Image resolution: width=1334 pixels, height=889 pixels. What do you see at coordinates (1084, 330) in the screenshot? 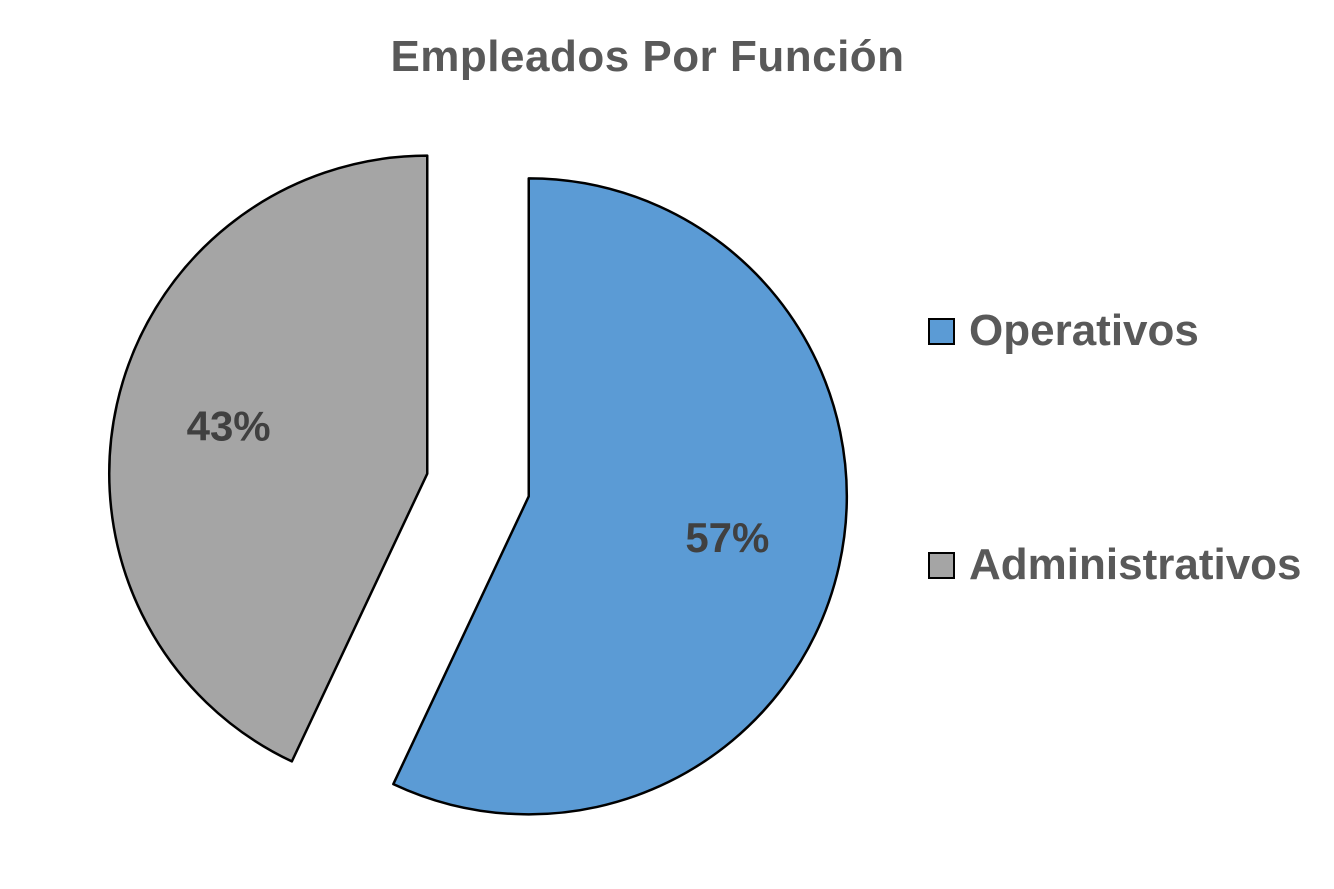
I see `legend-label-operativos: Operativos` at bounding box center [1084, 330].